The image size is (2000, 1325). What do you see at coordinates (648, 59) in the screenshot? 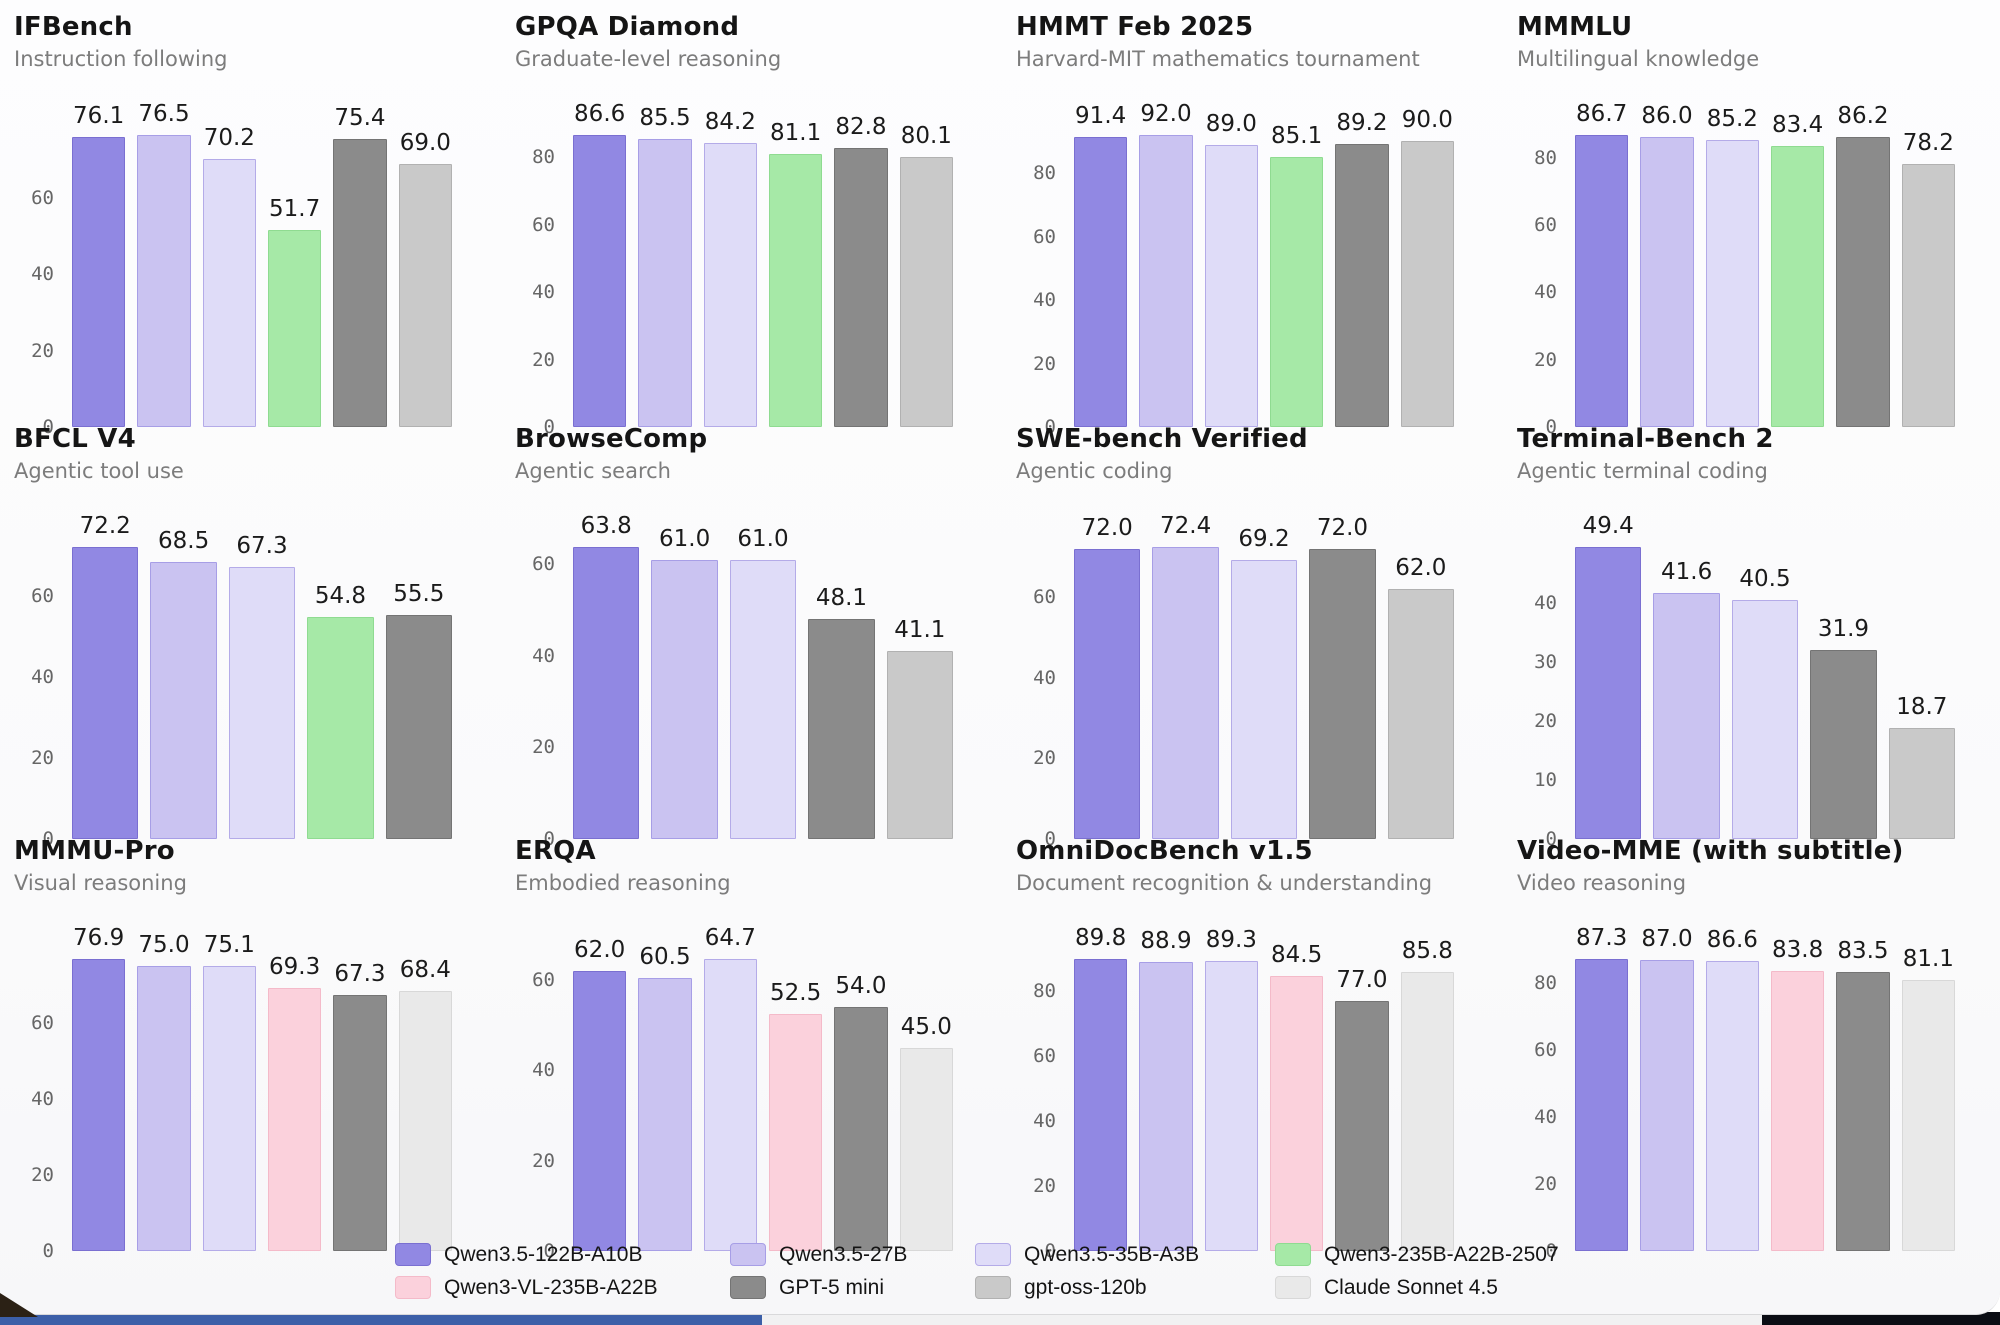
I see `chart-subtitle: Graduate-level reasoning` at bounding box center [648, 59].